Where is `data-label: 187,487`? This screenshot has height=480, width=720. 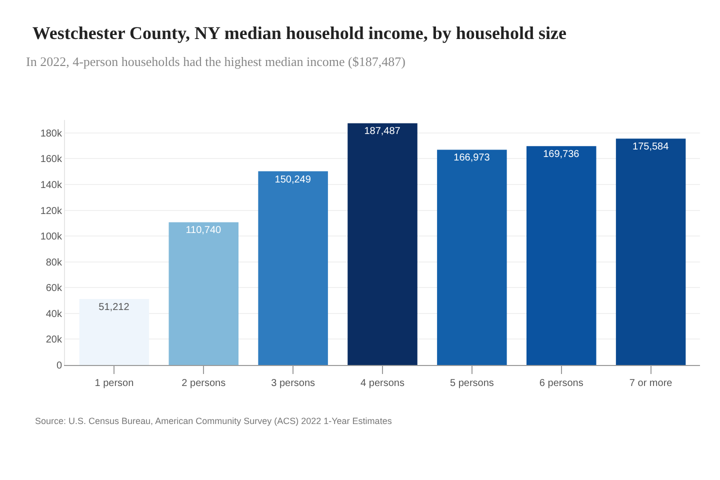
data-label: 187,487 is located at coordinates (382, 132).